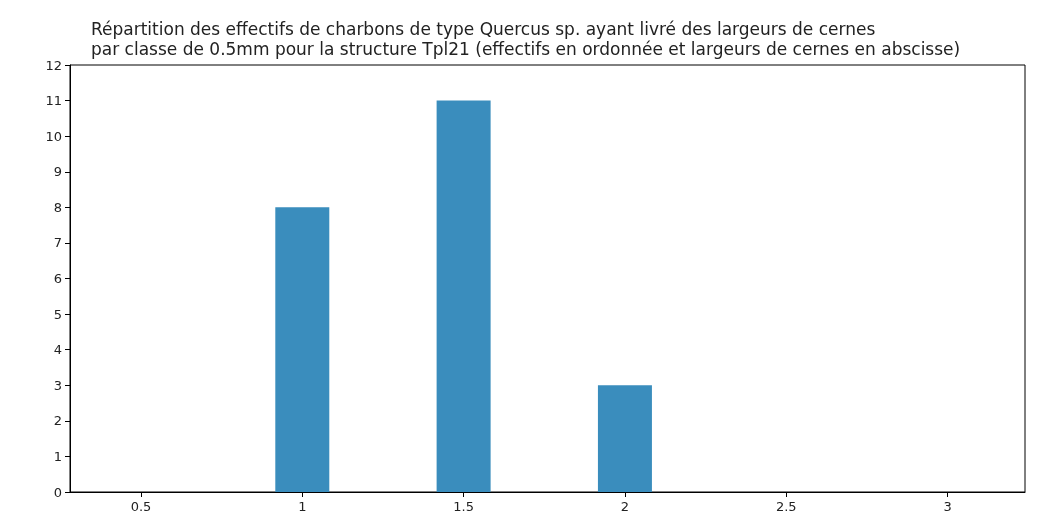  What do you see at coordinates (526, 39) in the screenshot?
I see `chart-title: Répartition des effectifs de charbons de type Quercus sp. ayant livré des largeurs de cernes par classe de 0.5mm pour la structure Tpl21 (effectifs en ordonnée et largeurs de cernes en abscisse)` at bounding box center [526, 39].